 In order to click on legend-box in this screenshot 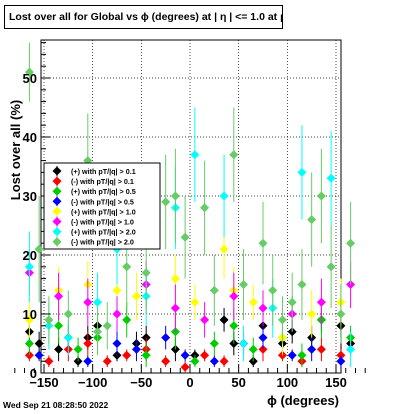, I will do `click(102, 206)`.